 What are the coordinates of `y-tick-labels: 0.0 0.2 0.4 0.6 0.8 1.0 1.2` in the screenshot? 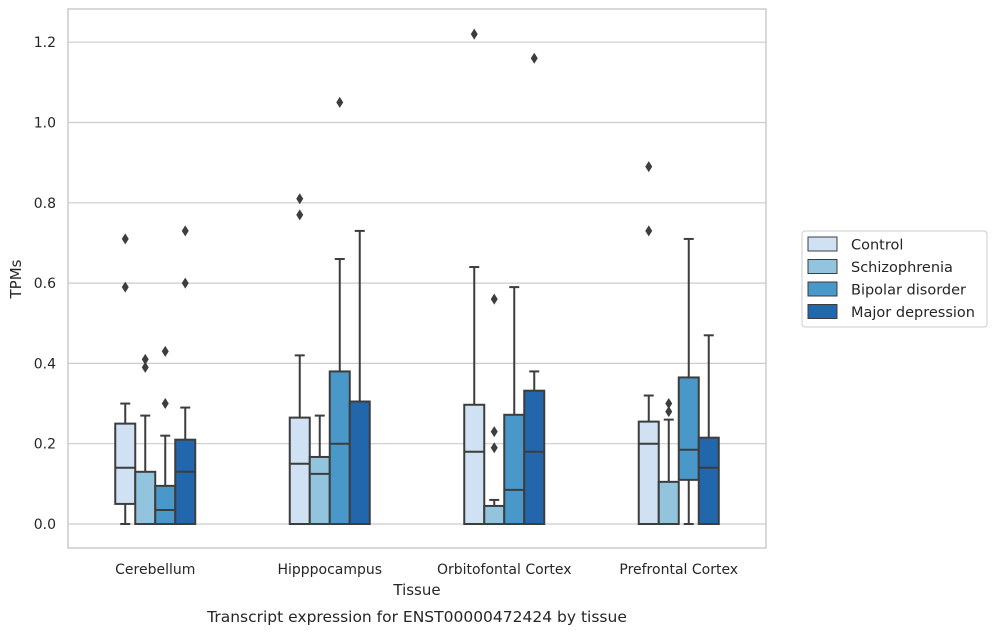 It's located at (45, 284).